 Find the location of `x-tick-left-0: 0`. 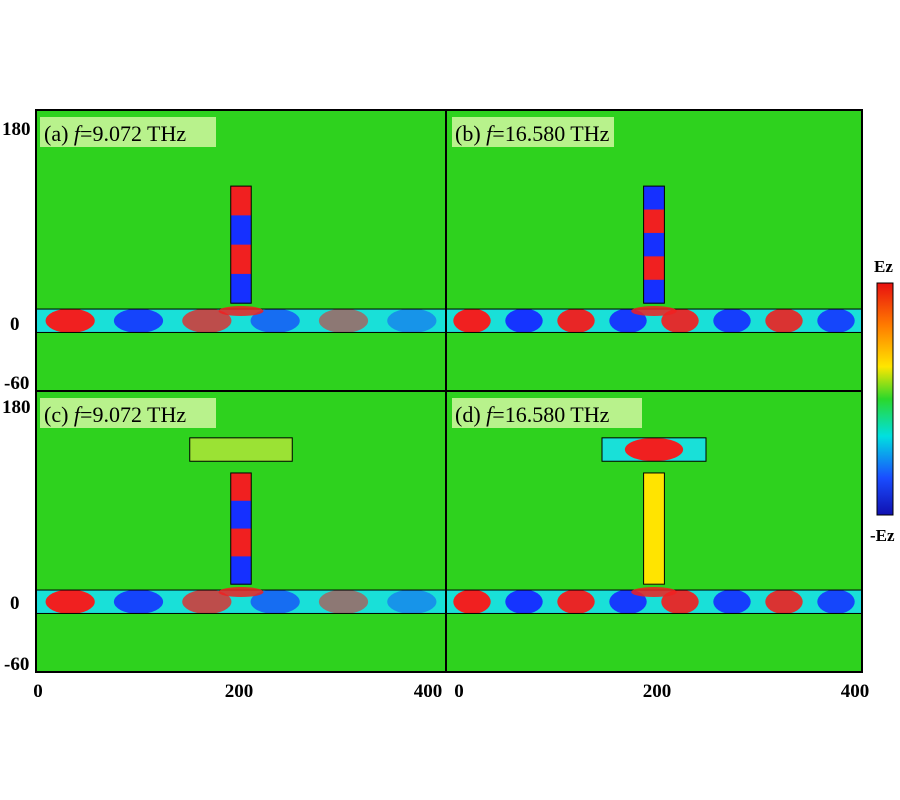

x-tick-left-0: 0 is located at coordinates (38, 691).